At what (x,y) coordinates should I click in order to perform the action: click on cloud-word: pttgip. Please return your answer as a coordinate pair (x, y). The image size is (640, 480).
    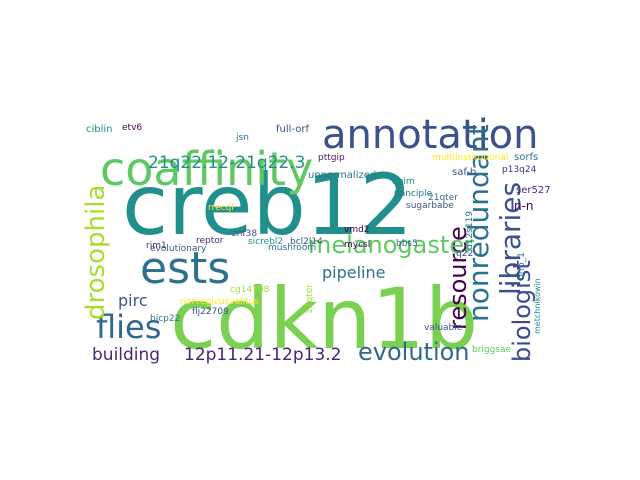
    Looking at the image, I should click on (331, 158).